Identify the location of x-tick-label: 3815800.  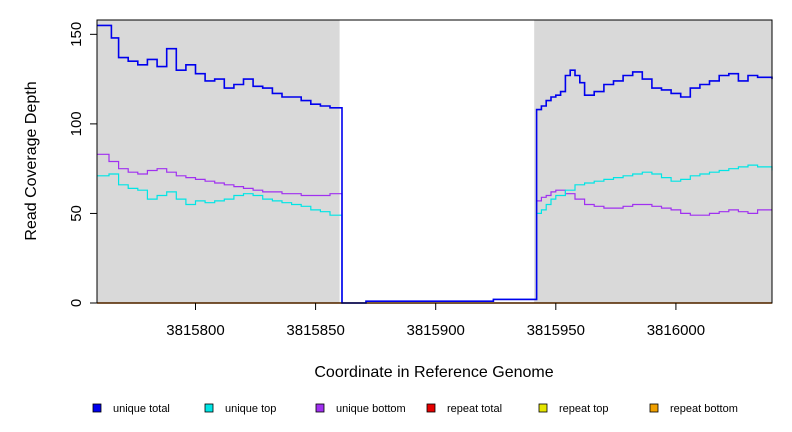
(195, 330).